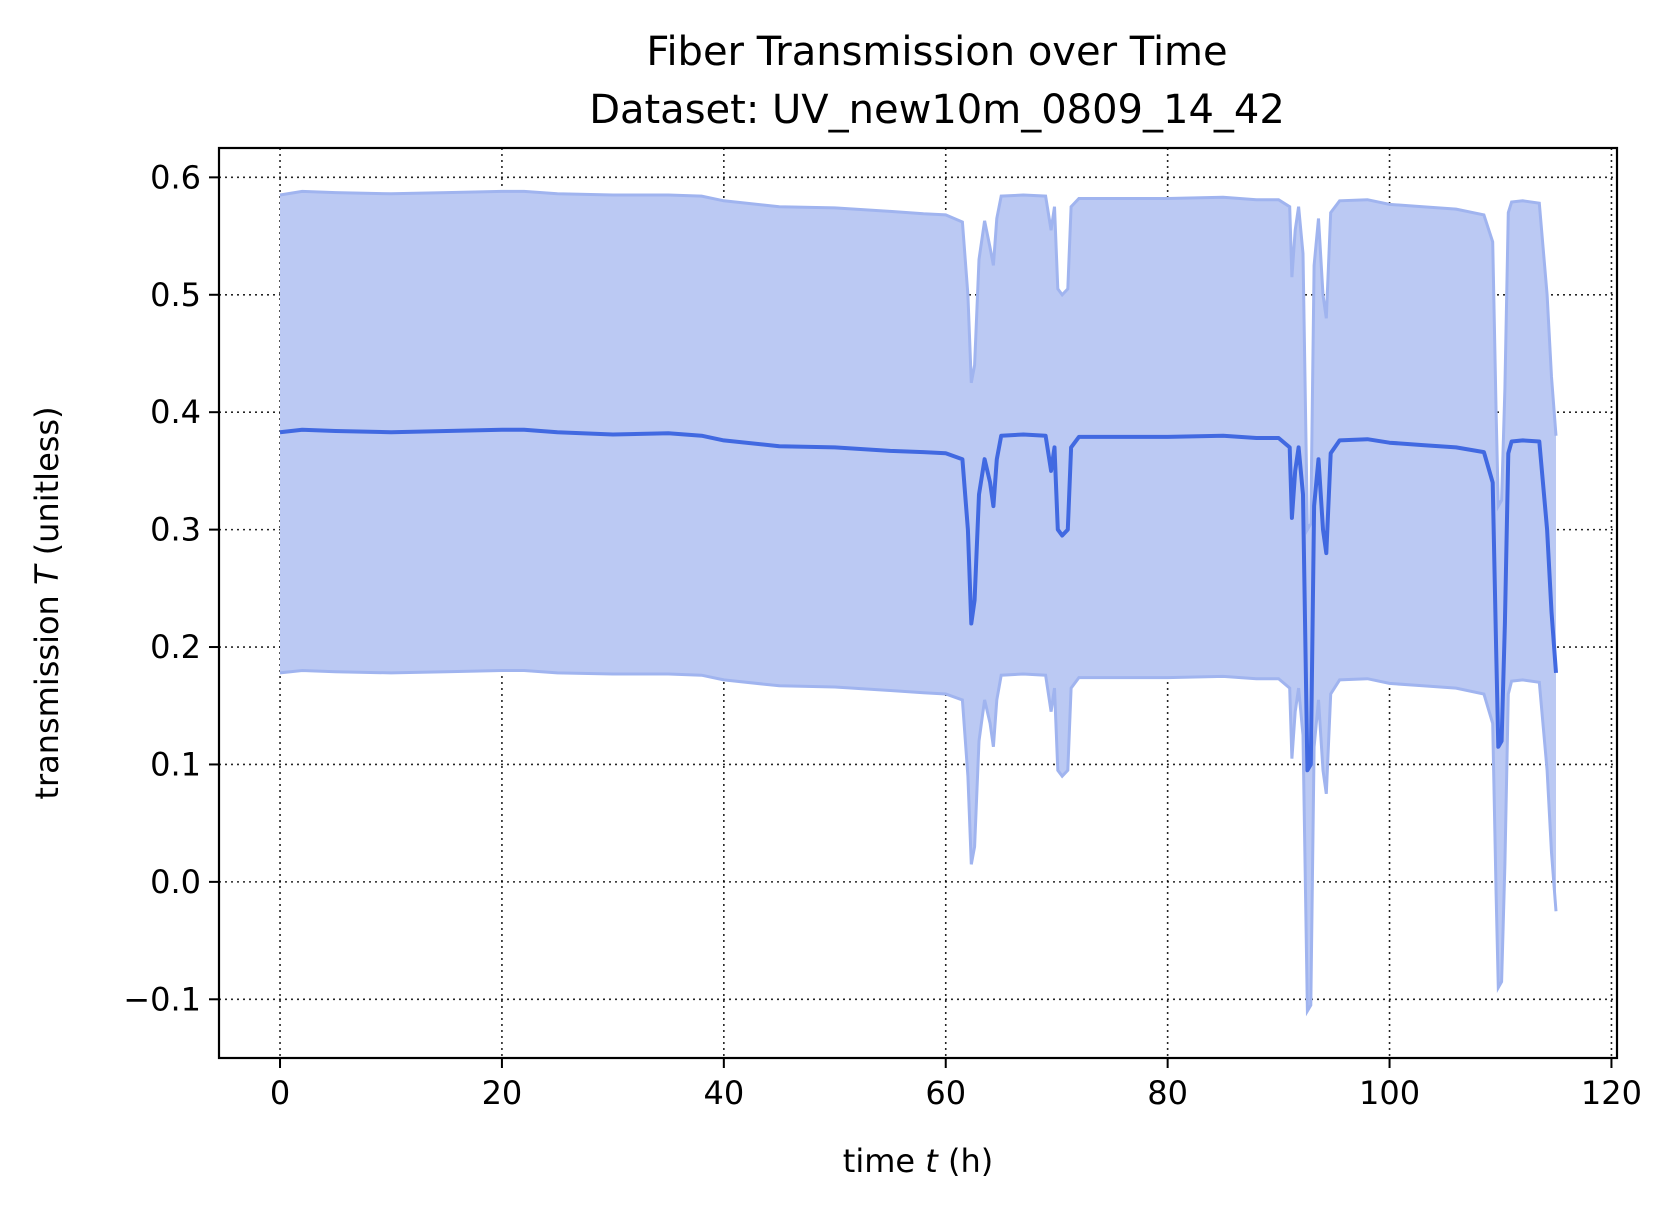 The width and height of the screenshot is (1674, 1210). I want to click on x-axis-label: time t (h), so click(918, 1161).